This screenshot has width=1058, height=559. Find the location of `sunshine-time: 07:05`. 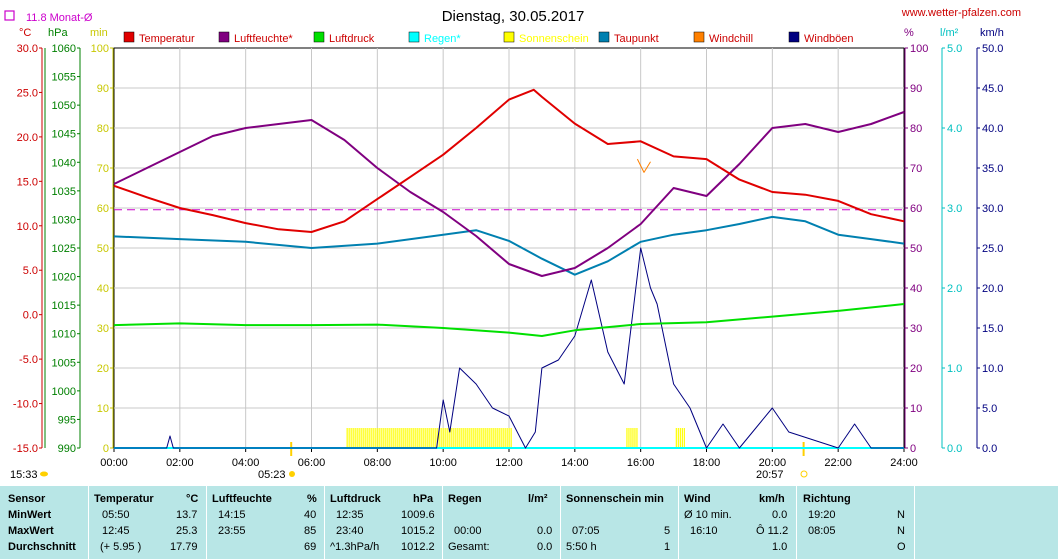

sunshine-time: 07:05 is located at coordinates (586, 531).